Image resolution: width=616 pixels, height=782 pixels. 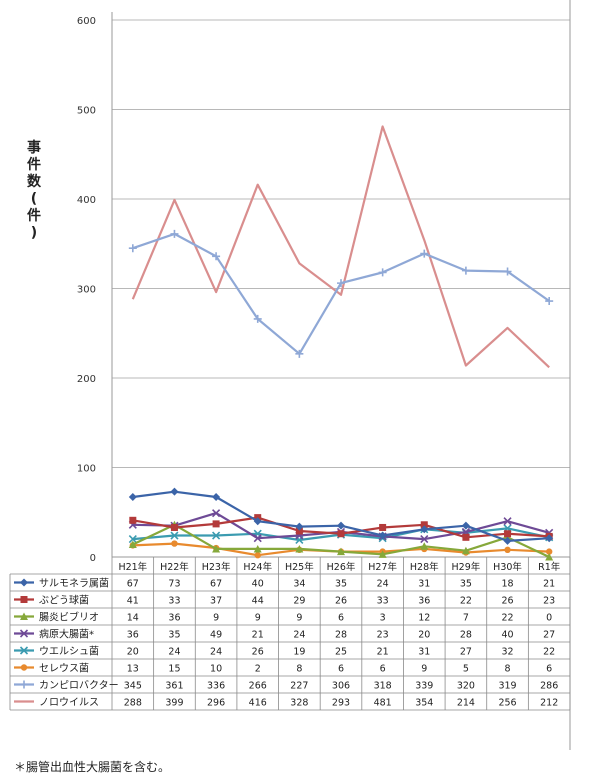 I want to click on table-cell: 44, so click(x=258, y=601).